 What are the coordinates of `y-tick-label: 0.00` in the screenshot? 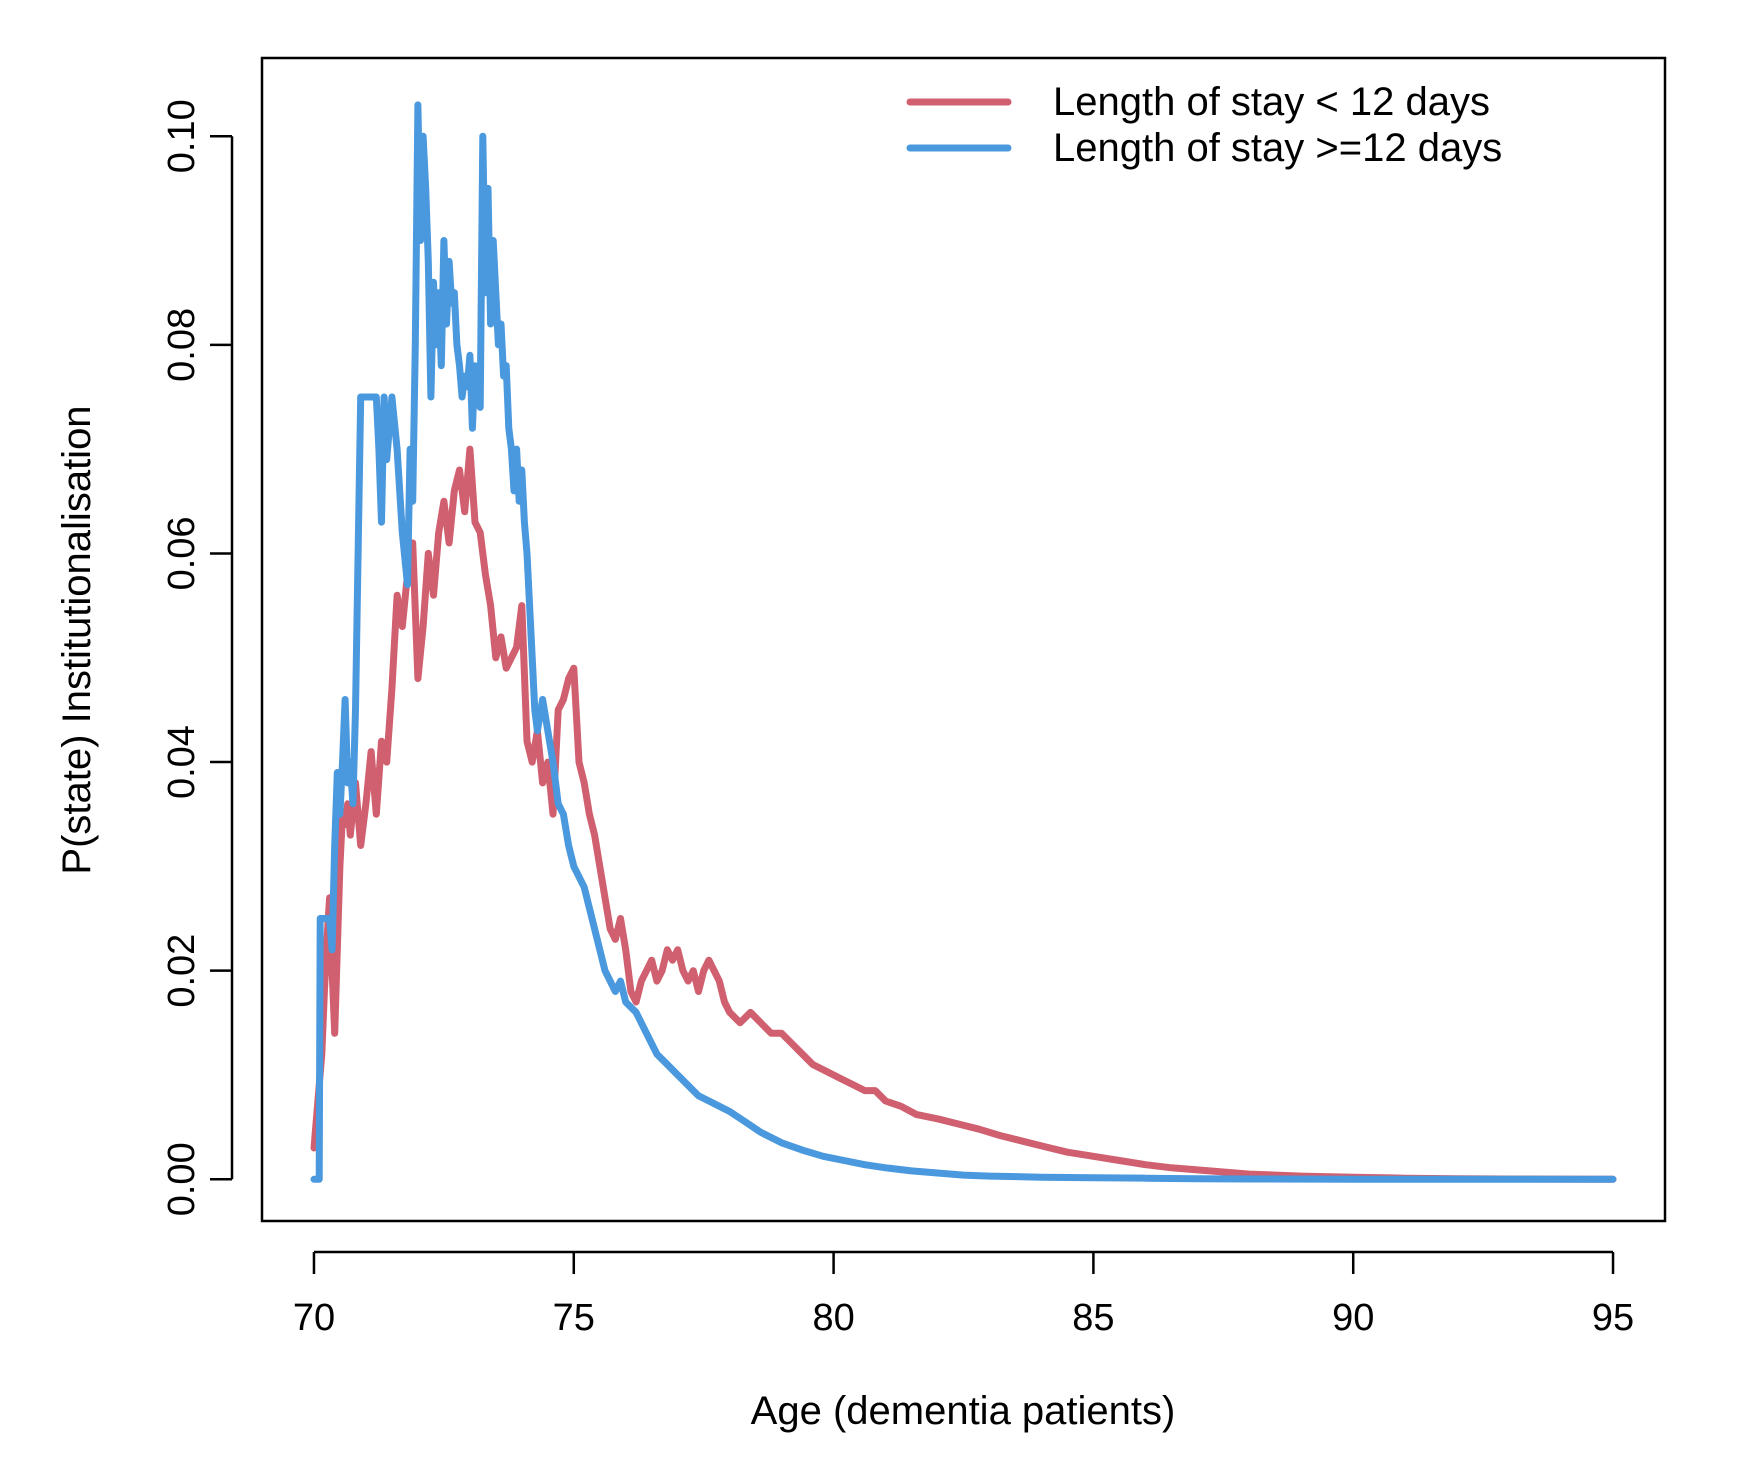 It's located at (182, 1179).